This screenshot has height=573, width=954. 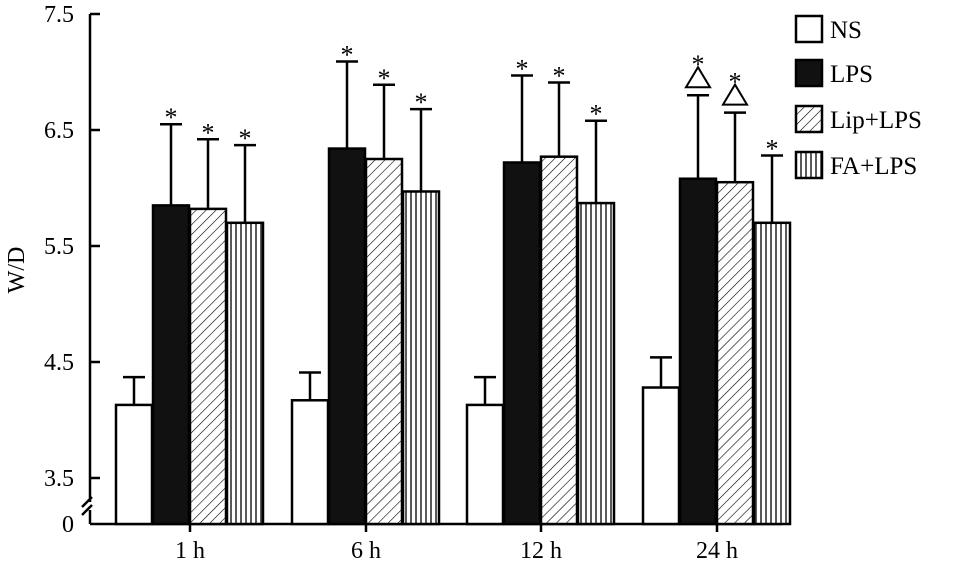 I want to click on y-tick-label: 6.5, so click(x=59, y=131).